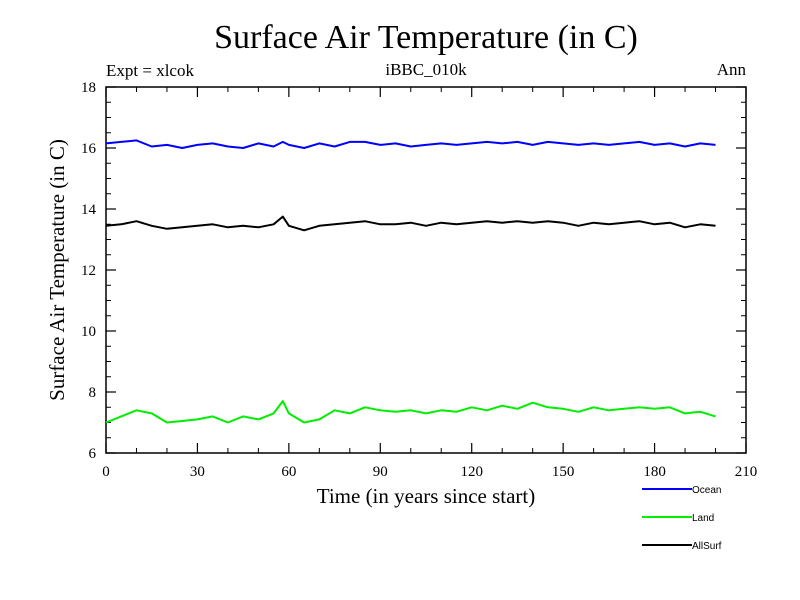 Image resolution: width=800 pixels, height=600 pixels. I want to click on chart-title: Surface Air Temperature (in C), so click(426, 37).